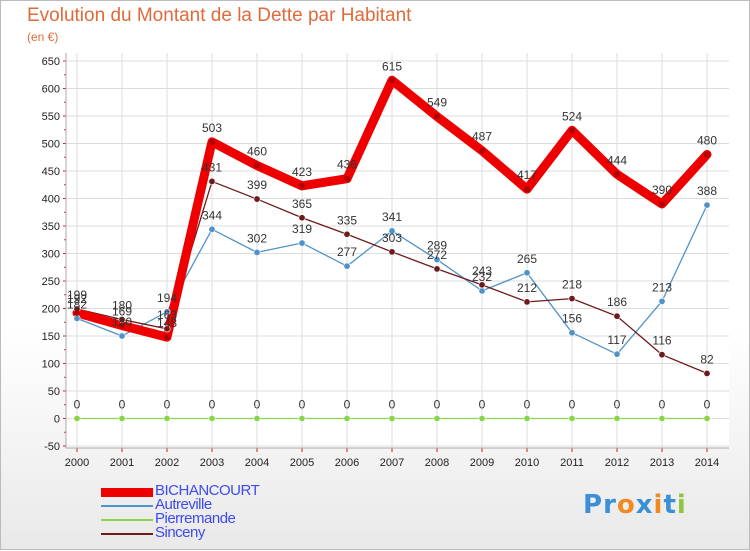  What do you see at coordinates (251, 532) in the screenshot?
I see `legend-item: Sinceny` at bounding box center [251, 532].